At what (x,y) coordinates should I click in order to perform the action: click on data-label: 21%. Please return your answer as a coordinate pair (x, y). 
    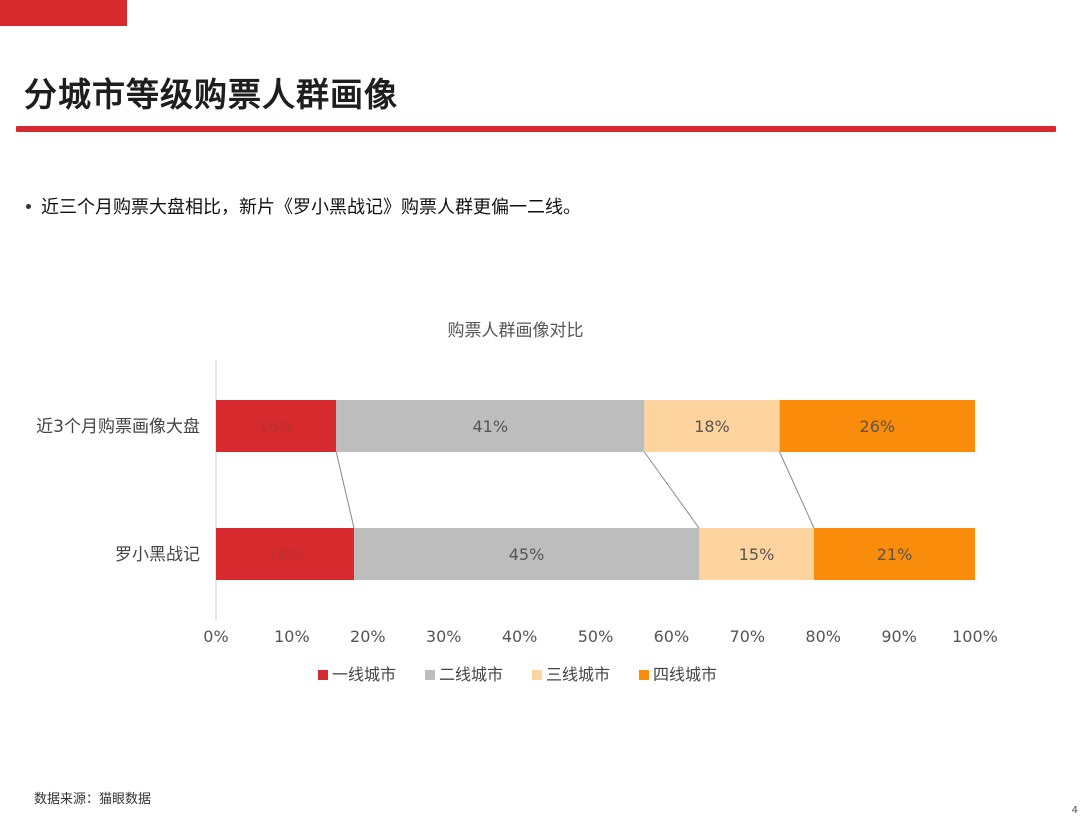
    Looking at the image, I should click on (895, 554).